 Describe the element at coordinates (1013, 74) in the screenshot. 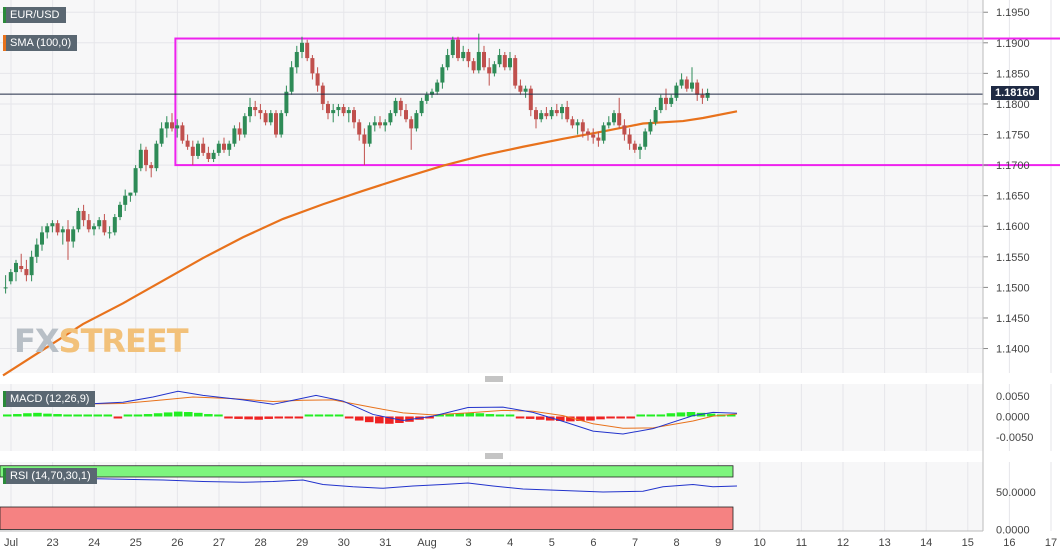

I see `y-tick-label: 1.1850` at that location.